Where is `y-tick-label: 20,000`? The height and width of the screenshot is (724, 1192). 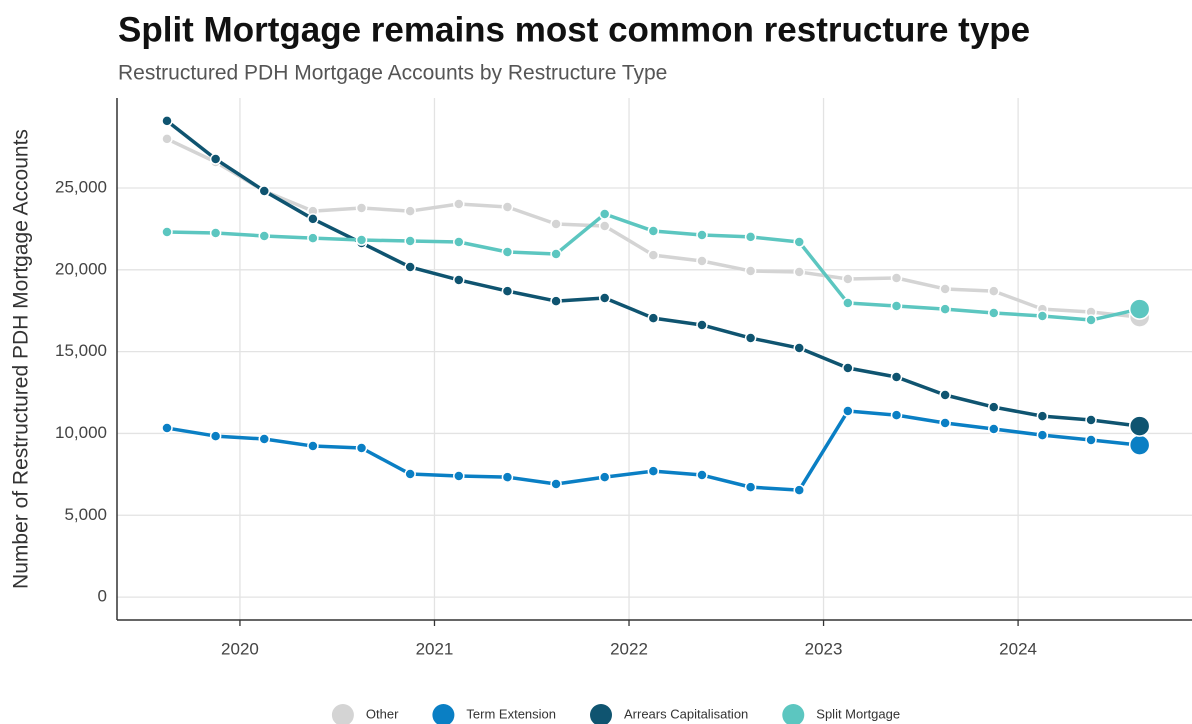
y-tick-label: 20,000 is located at coordinates (81, 268).